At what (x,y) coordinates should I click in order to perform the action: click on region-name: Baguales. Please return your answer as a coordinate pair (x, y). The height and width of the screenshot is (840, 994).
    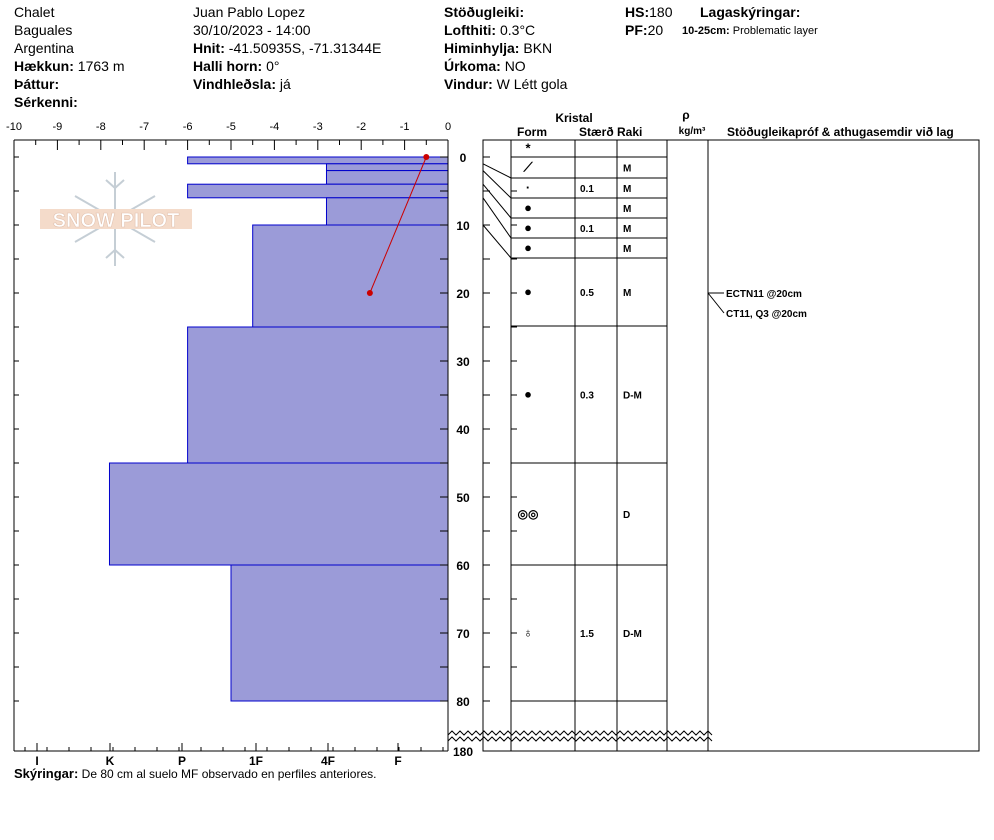
    Looking at the image, I should click on (43, 30).